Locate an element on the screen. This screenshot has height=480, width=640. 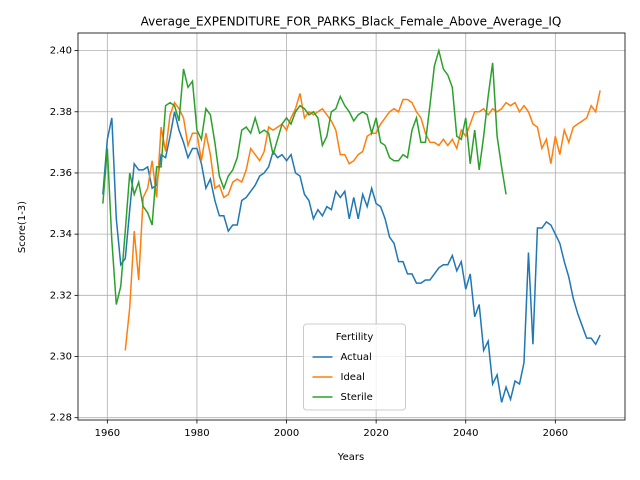
legend-label: Actual is located at coordinates (356, 357).